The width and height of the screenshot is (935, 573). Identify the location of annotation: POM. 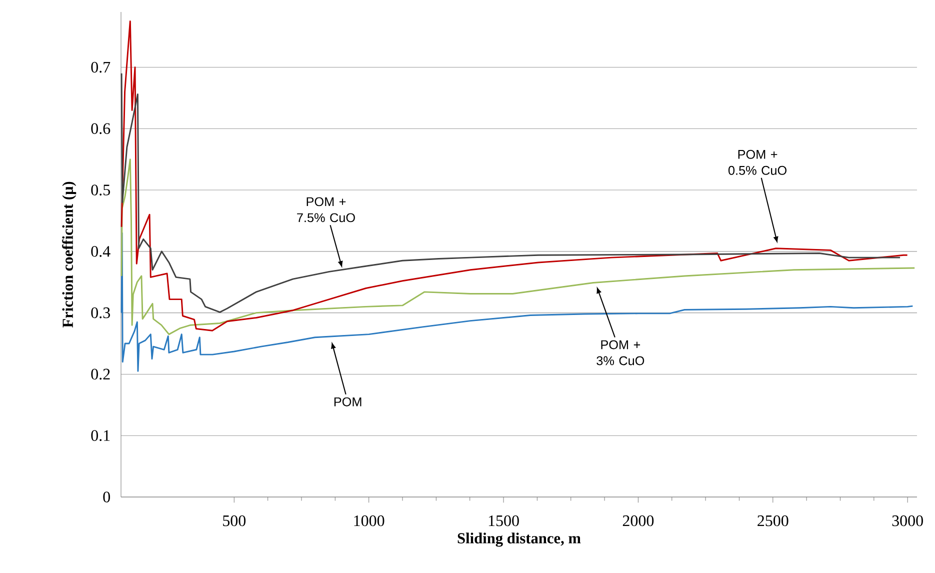
(348, 401).